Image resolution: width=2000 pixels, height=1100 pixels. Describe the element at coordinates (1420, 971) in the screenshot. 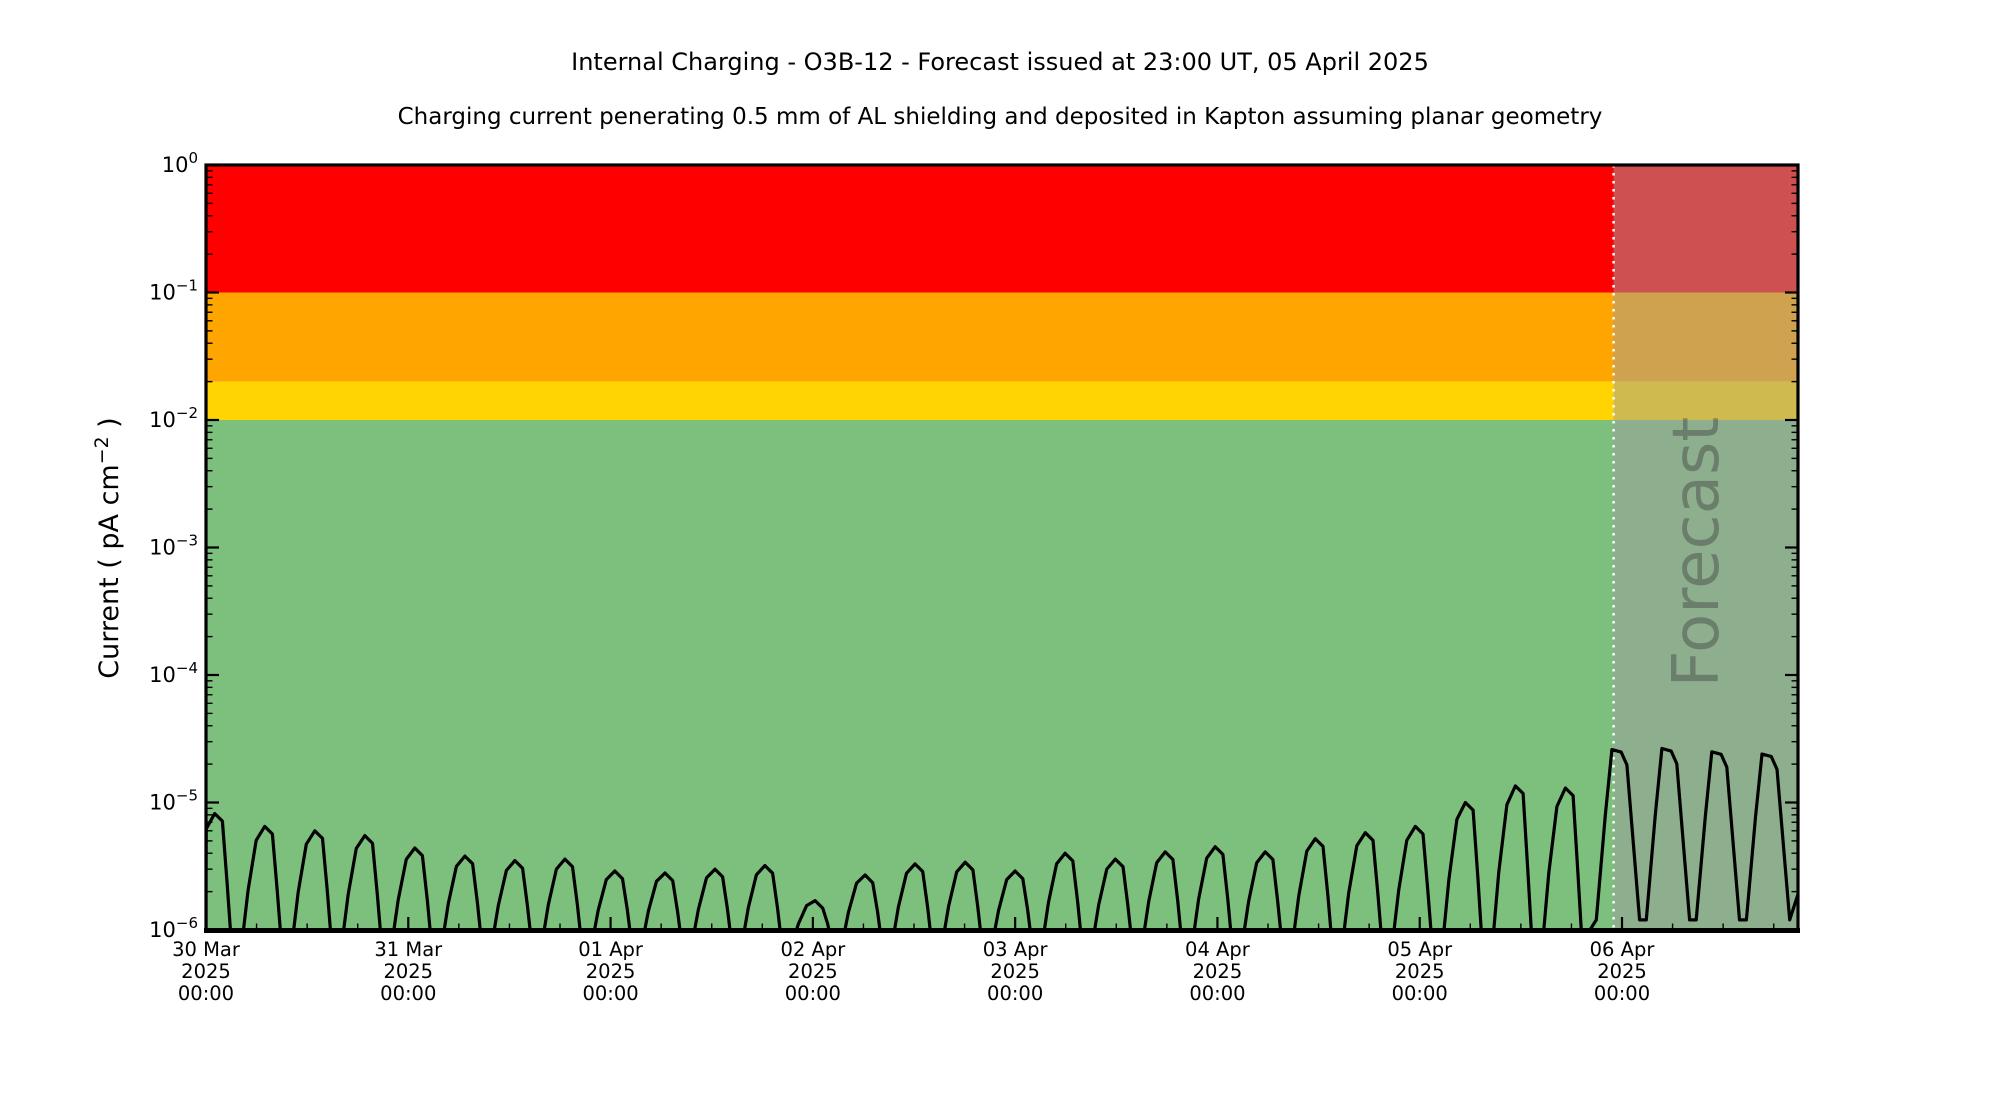

I see `x-tick-label: 05 Apr 2025 00:00` at that location.